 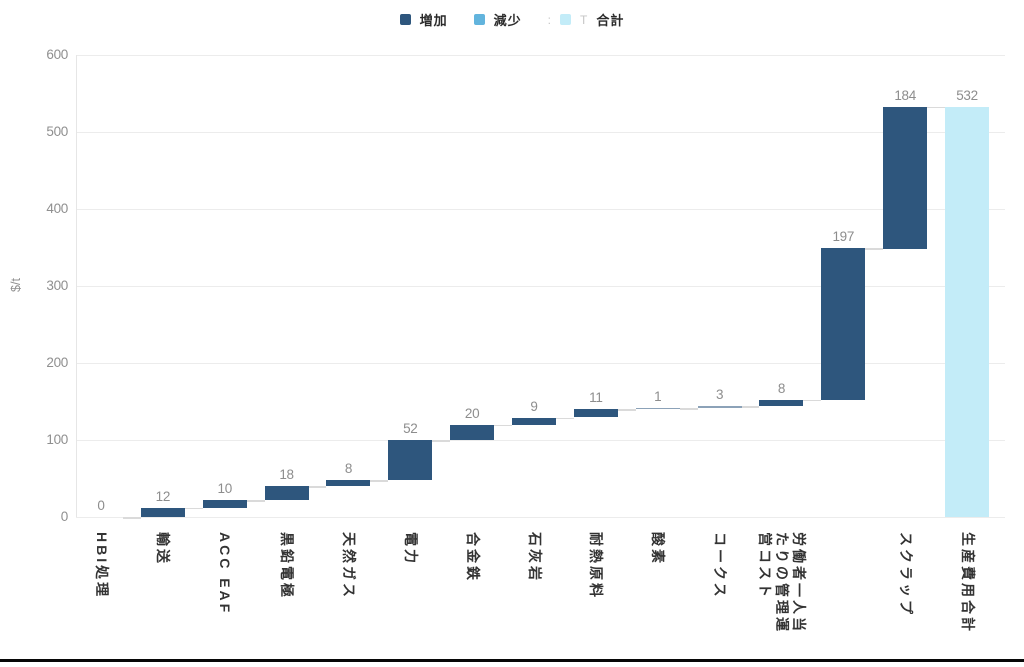 What do you see at coordinates (64, 516) in the screenshot?
I see `y-tick-label-0: 0` at bounding box center [64, 516].